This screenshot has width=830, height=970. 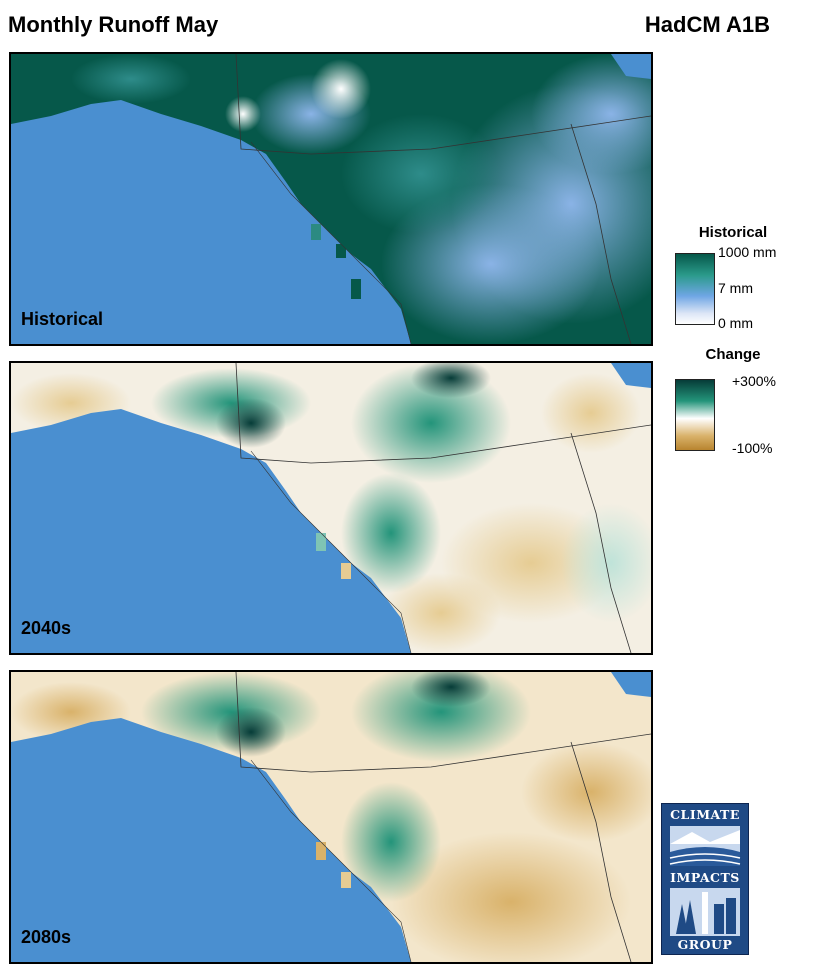 I want to click on panel-label: Historical, so click(x=62, y=319).